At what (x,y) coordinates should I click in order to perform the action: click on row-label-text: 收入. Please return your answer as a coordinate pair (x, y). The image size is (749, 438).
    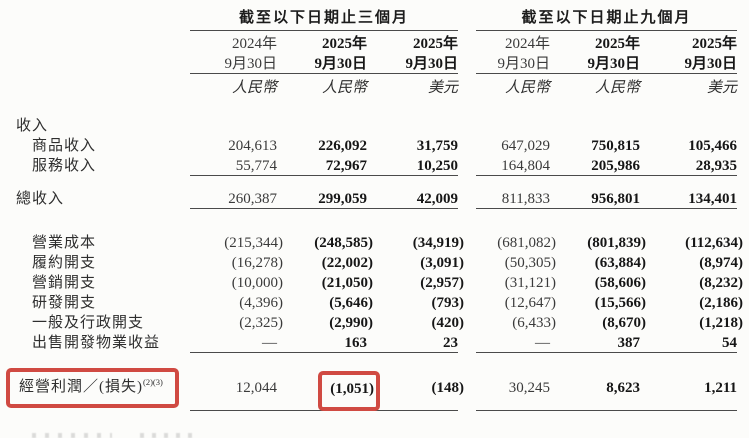
    Looking at the image, I should click on (32, 126).